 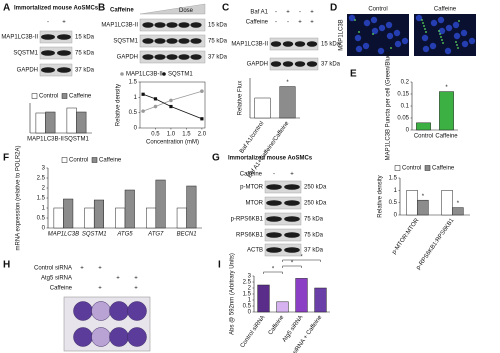 I want to click on panel-label: D, so click(x=333, y=8).